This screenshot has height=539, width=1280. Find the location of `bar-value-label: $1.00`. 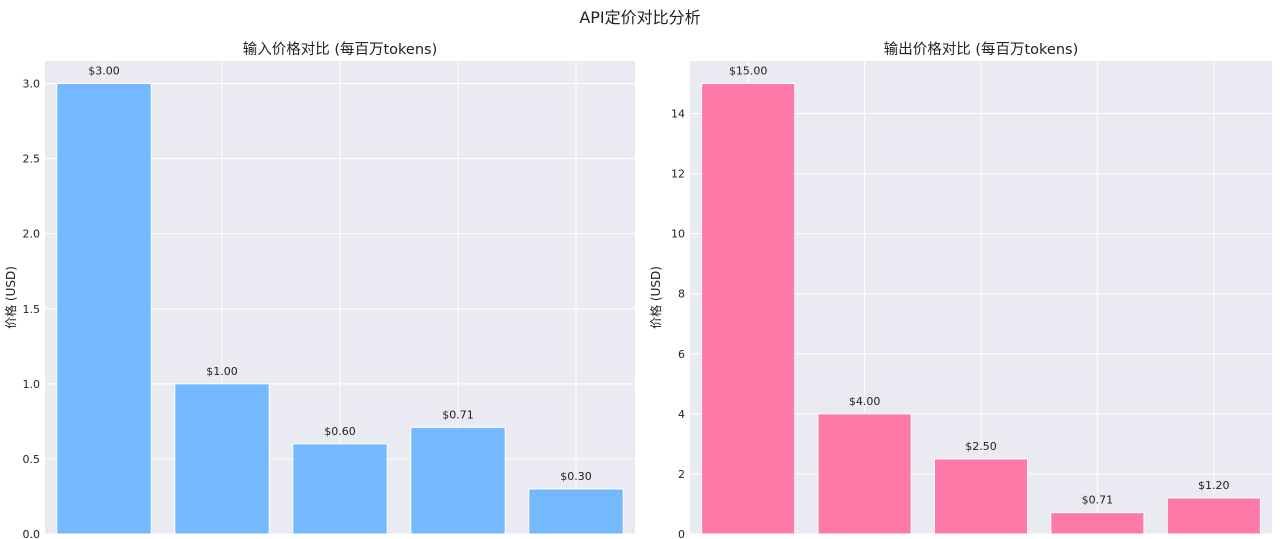

bar-value-label: $1.00 is located at coordinates (222, 371).